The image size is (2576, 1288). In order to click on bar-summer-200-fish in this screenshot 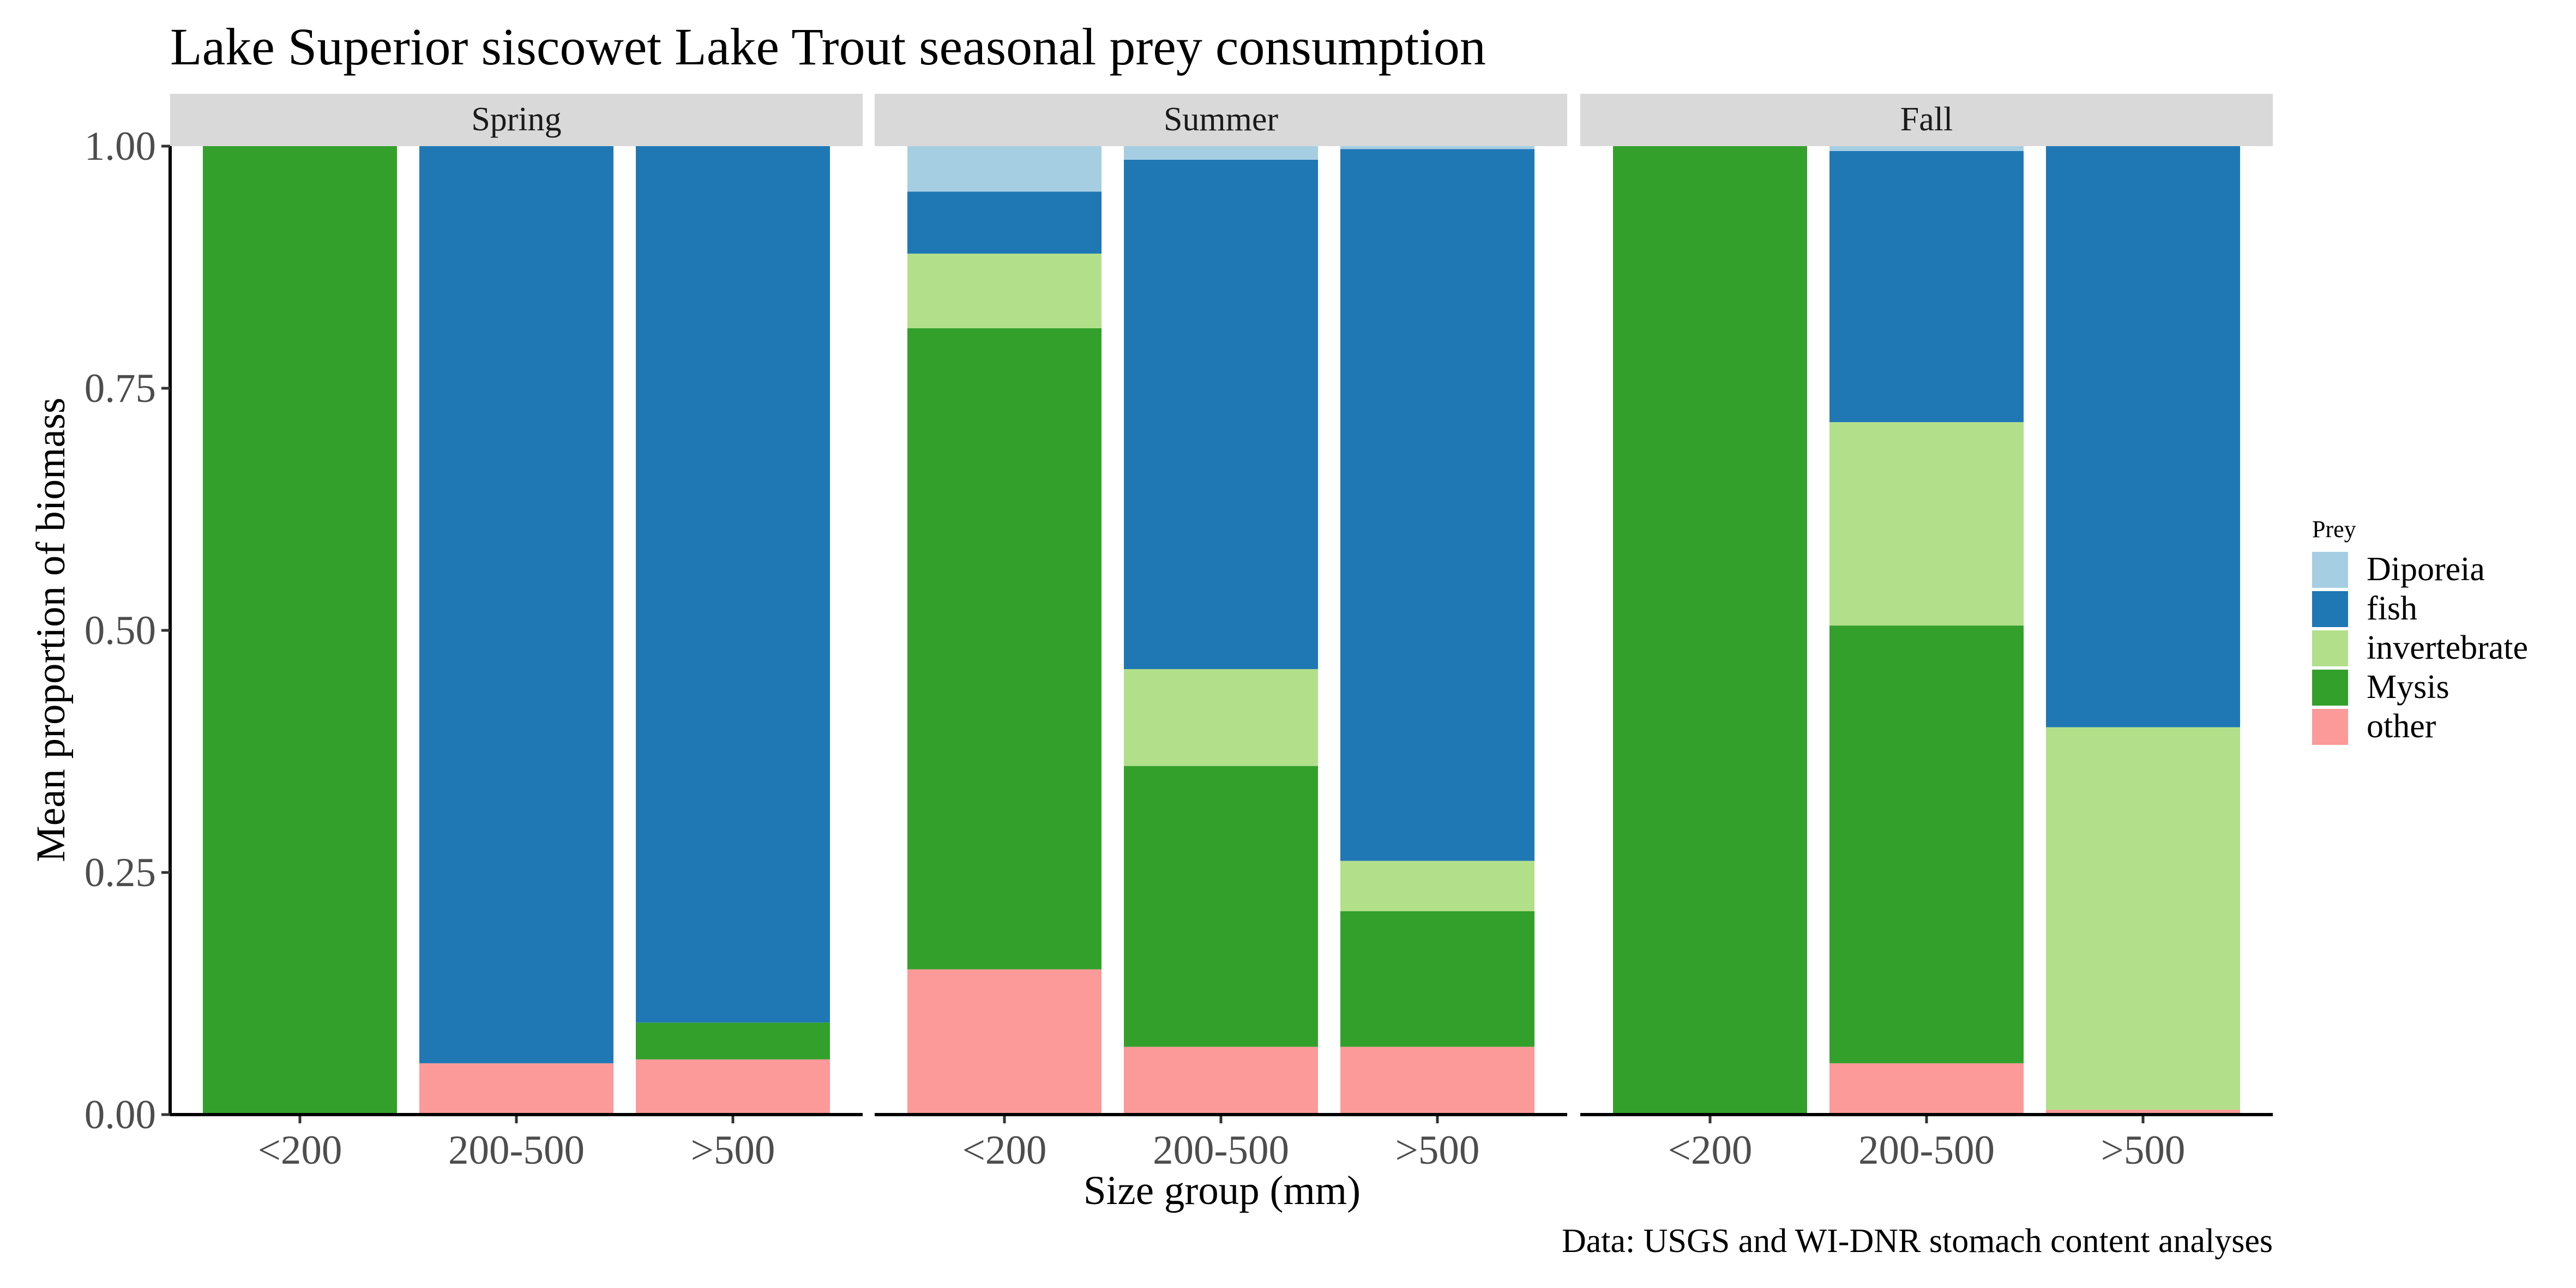, I will do `click(1004, 222)`.